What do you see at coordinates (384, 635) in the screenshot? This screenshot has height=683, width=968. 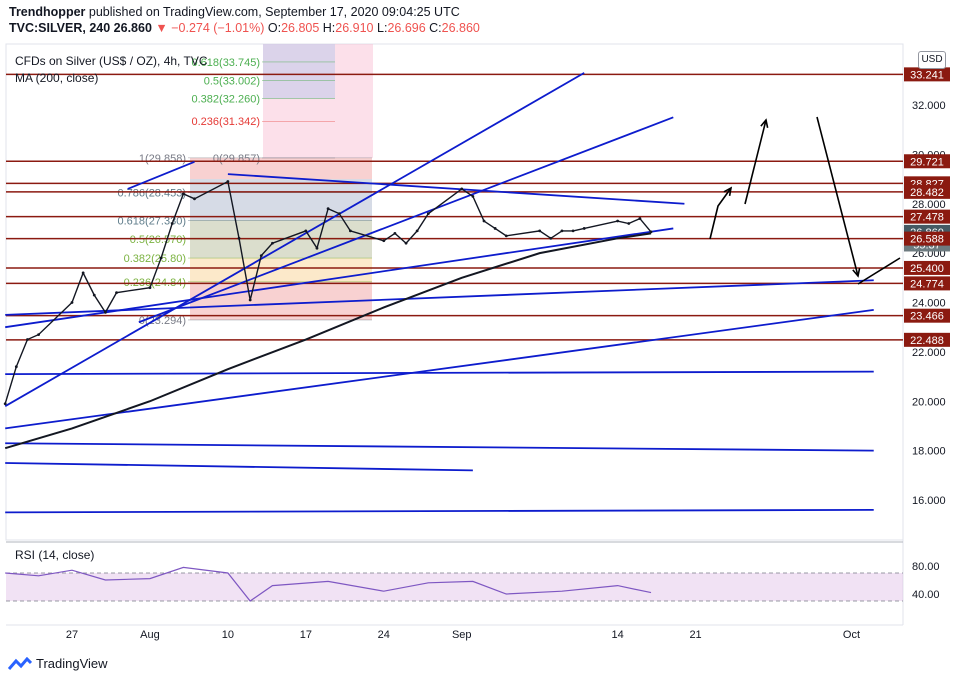 I see `x-tick-label: 24` at bounding box center [384, 635].